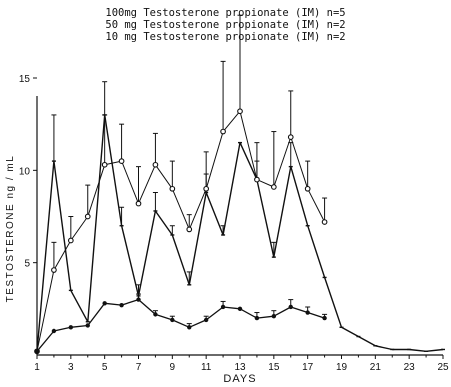 This screenshot has height=387, width=451. I want to click on y-axis-label: TESTOSTERONE ng / mL, so click(10, 229).